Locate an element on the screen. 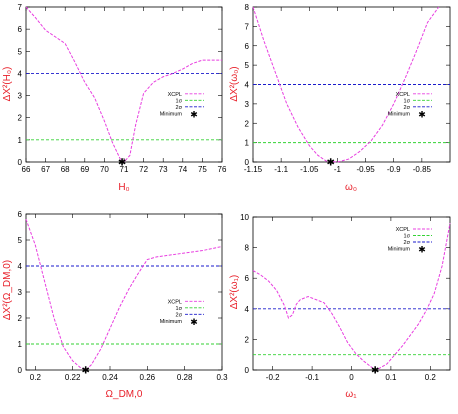 The height and width of the screenshot is (414, 458). x-tick-label: 0 is located at coordinates (351, 377).